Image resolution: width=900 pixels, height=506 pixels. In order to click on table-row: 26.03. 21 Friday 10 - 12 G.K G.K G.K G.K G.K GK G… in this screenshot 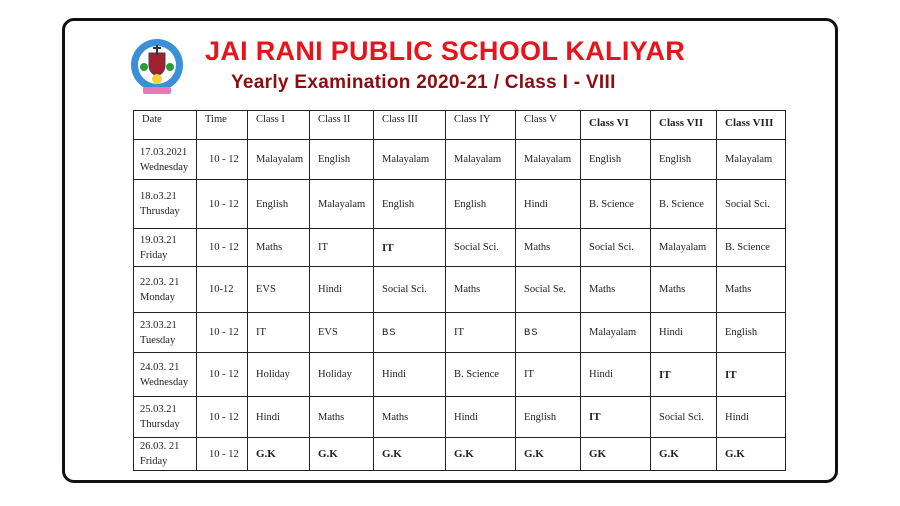, I will do `click(459, 454)`.